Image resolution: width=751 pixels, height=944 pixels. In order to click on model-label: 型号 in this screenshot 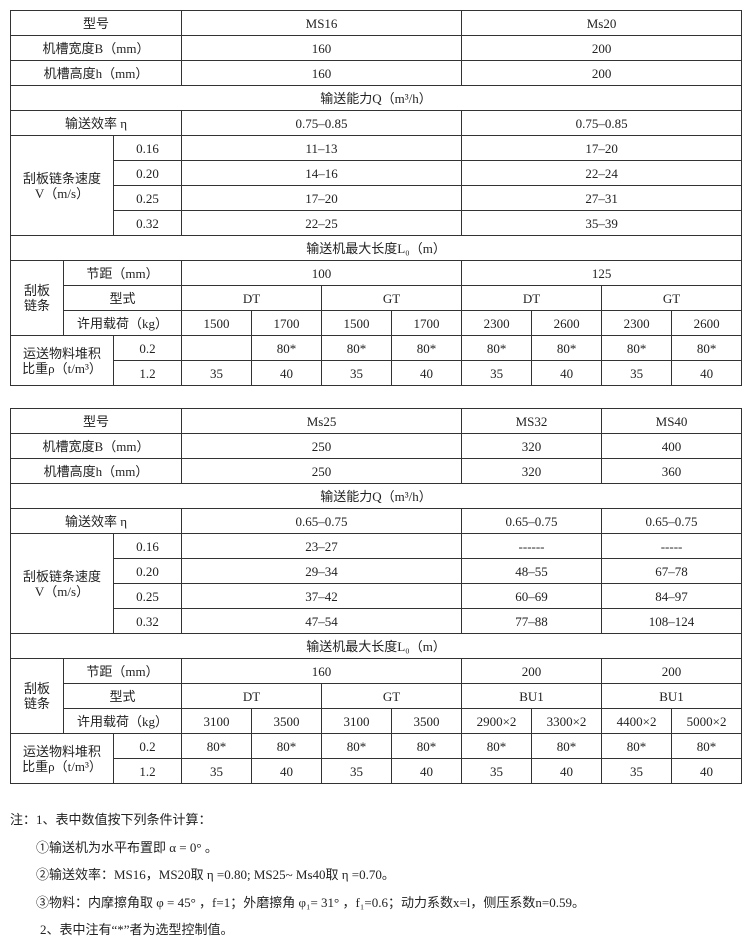, I will do `click(96, 23)`.